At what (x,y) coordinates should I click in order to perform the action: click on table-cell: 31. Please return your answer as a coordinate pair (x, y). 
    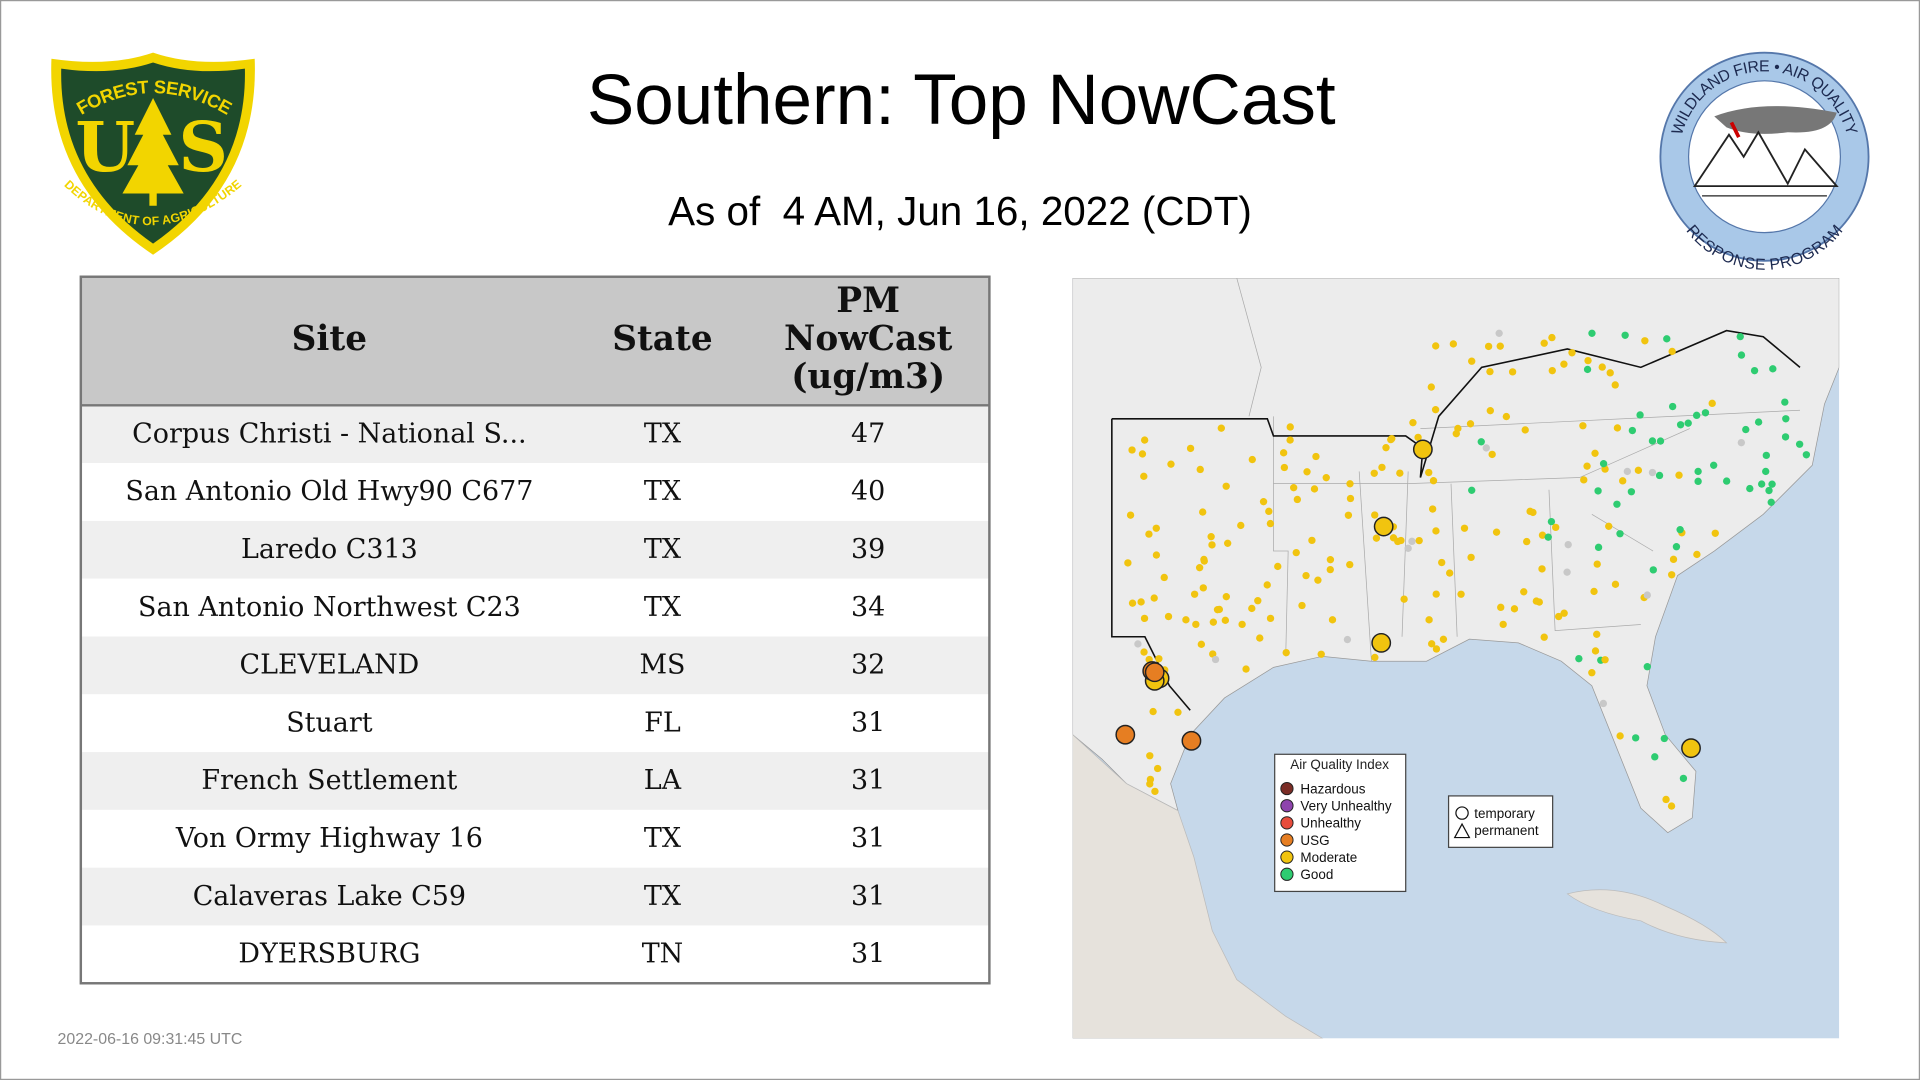
    Looking at the image, I should click on (868, 954).